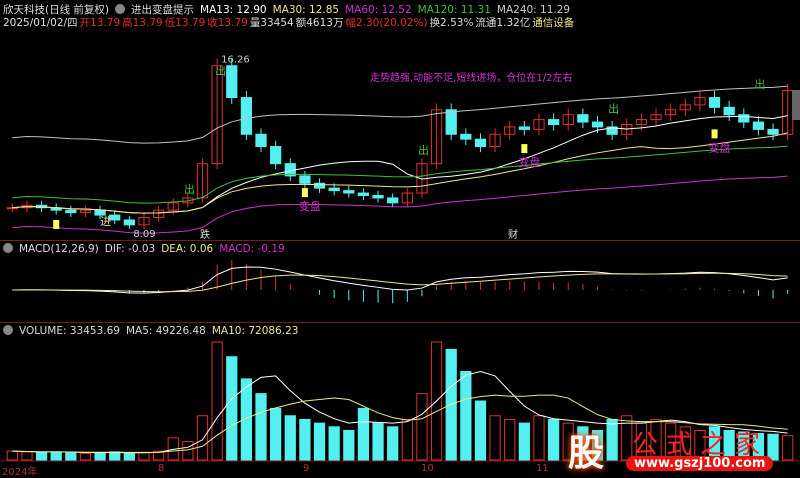 Image resolution: width=800 pixels, height=478 pixels. I want to click on vol-ma5: MA5: 49226.48, so click(165, 331).